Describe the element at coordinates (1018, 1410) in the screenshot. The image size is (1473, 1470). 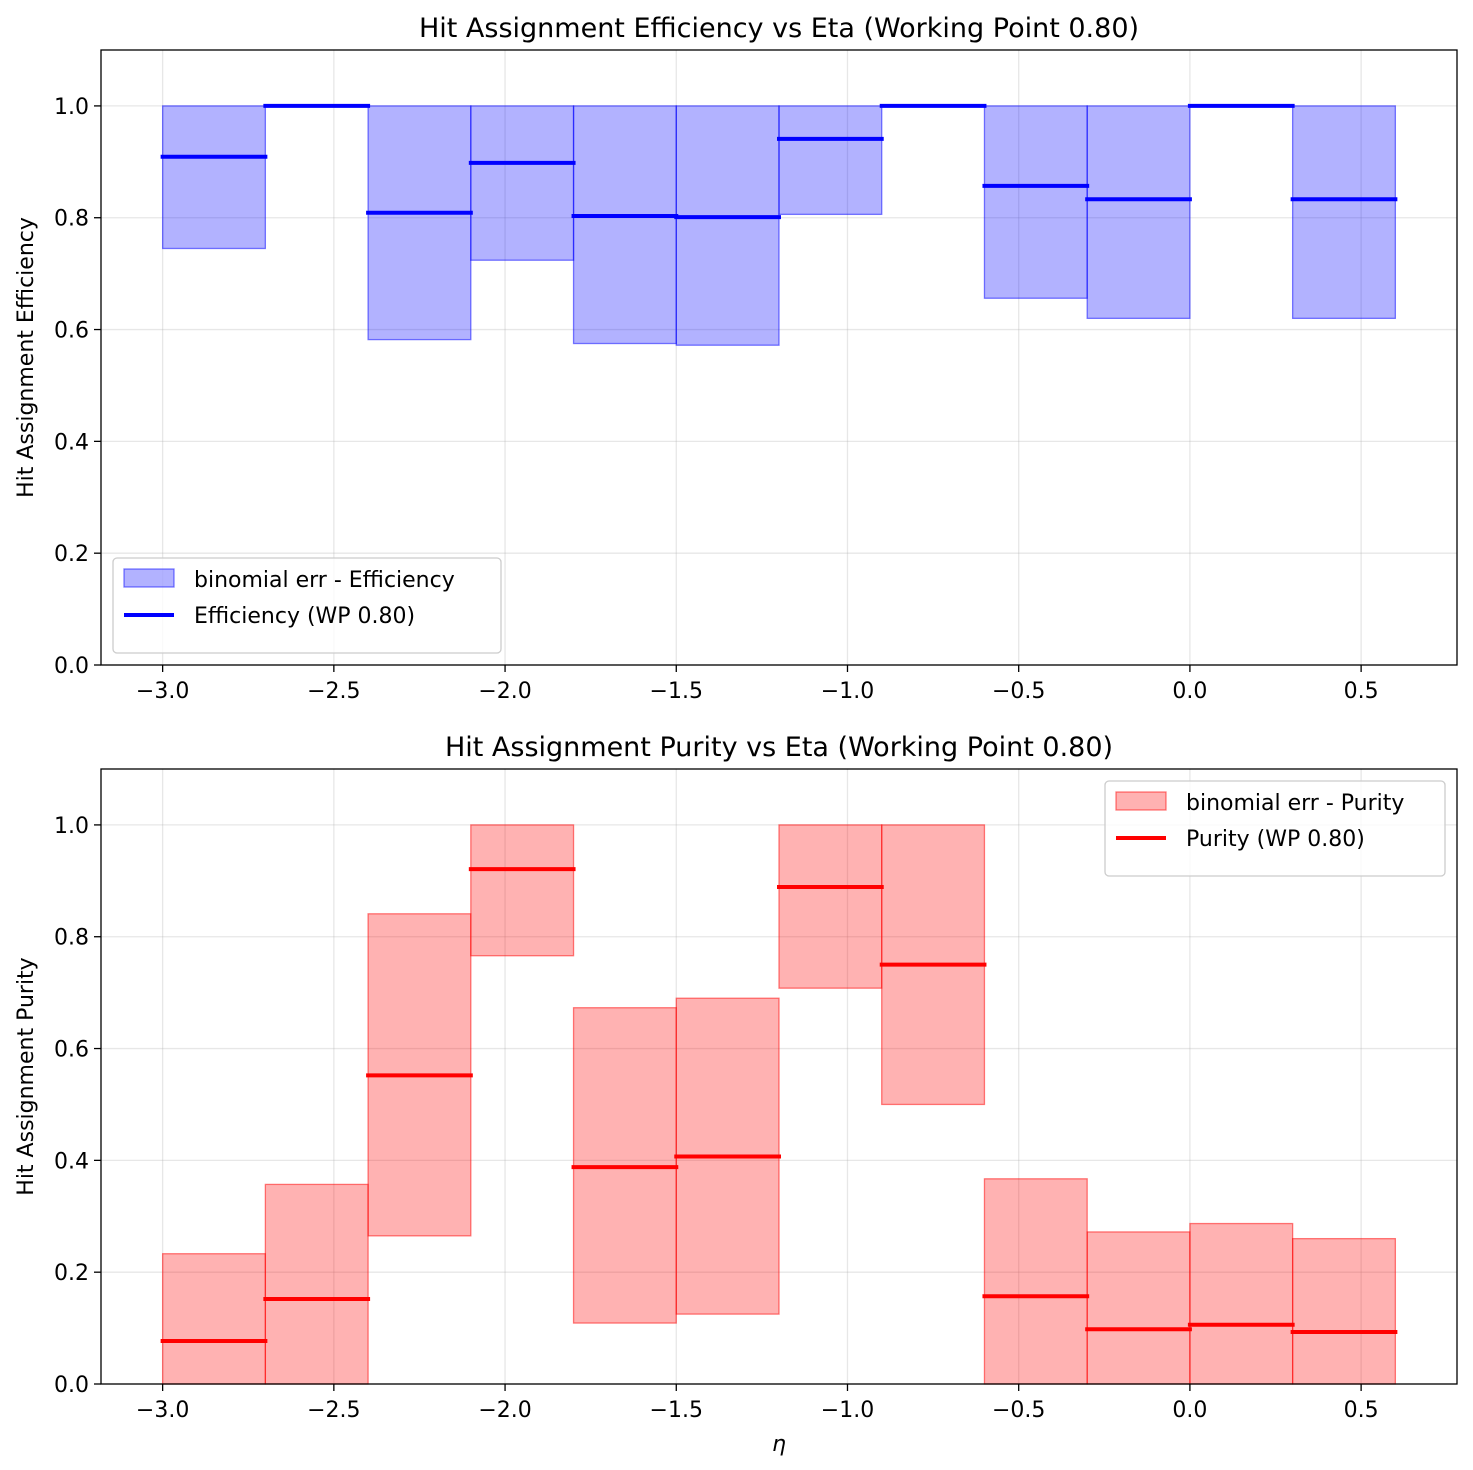
I see `chart2-xtick-label: −0.5` at that location.